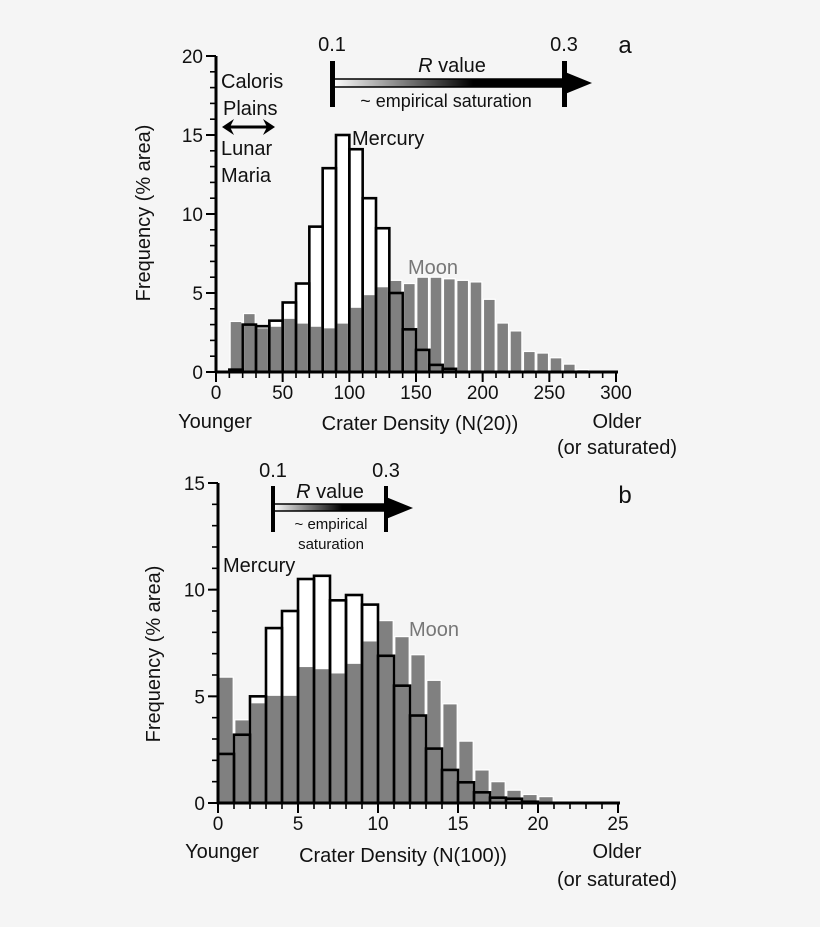  Describe the element at coordinates (420, 424) in the screenshot. I see `x-axis-title-a: Crater Density (N(20))` at that location.